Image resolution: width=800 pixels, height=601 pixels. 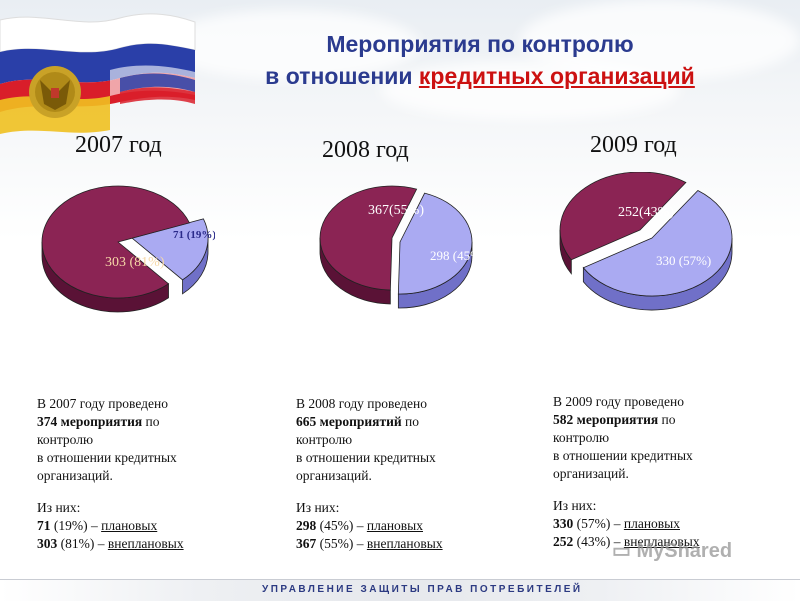 I want to click on desc-planned-pct: (57%) –, so click(x=598, y=523).